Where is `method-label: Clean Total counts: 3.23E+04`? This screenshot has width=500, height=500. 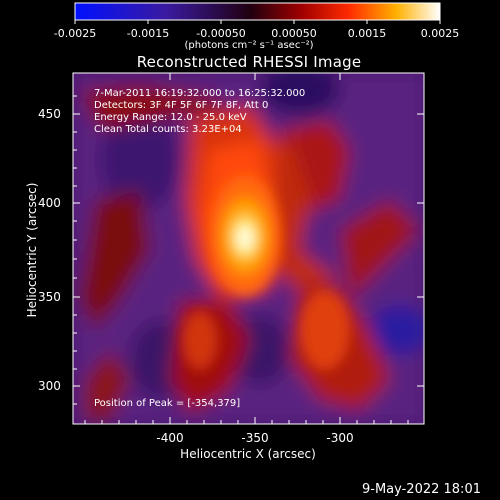 method-label: Clean Total counts: 3.23E+04 is located at coordinates (168, 129).